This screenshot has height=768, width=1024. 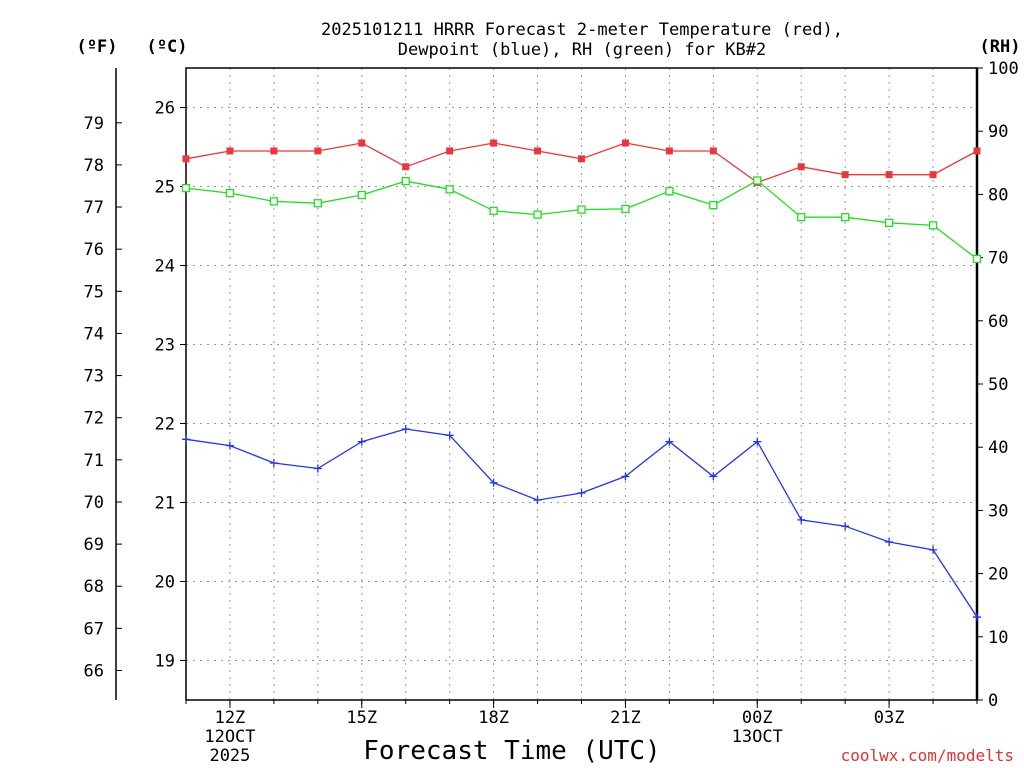 What do you see at coordinates (230, 718) in the screenshot?
I see `x-tick-label: 12Z` at bounding box center [230, 718].